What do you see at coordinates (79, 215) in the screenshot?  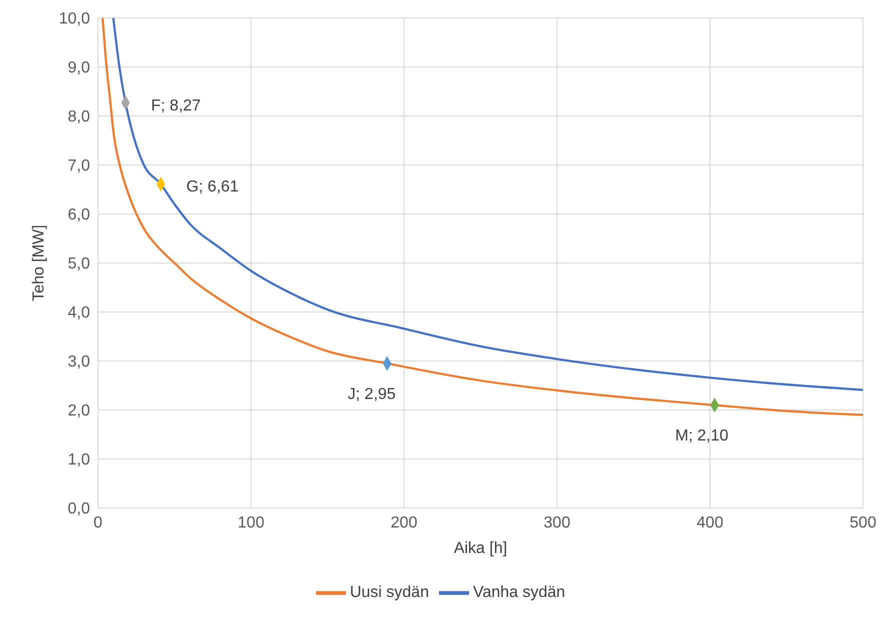 I see `y-tick-label: 6,0` at bounding box center [79, 215].